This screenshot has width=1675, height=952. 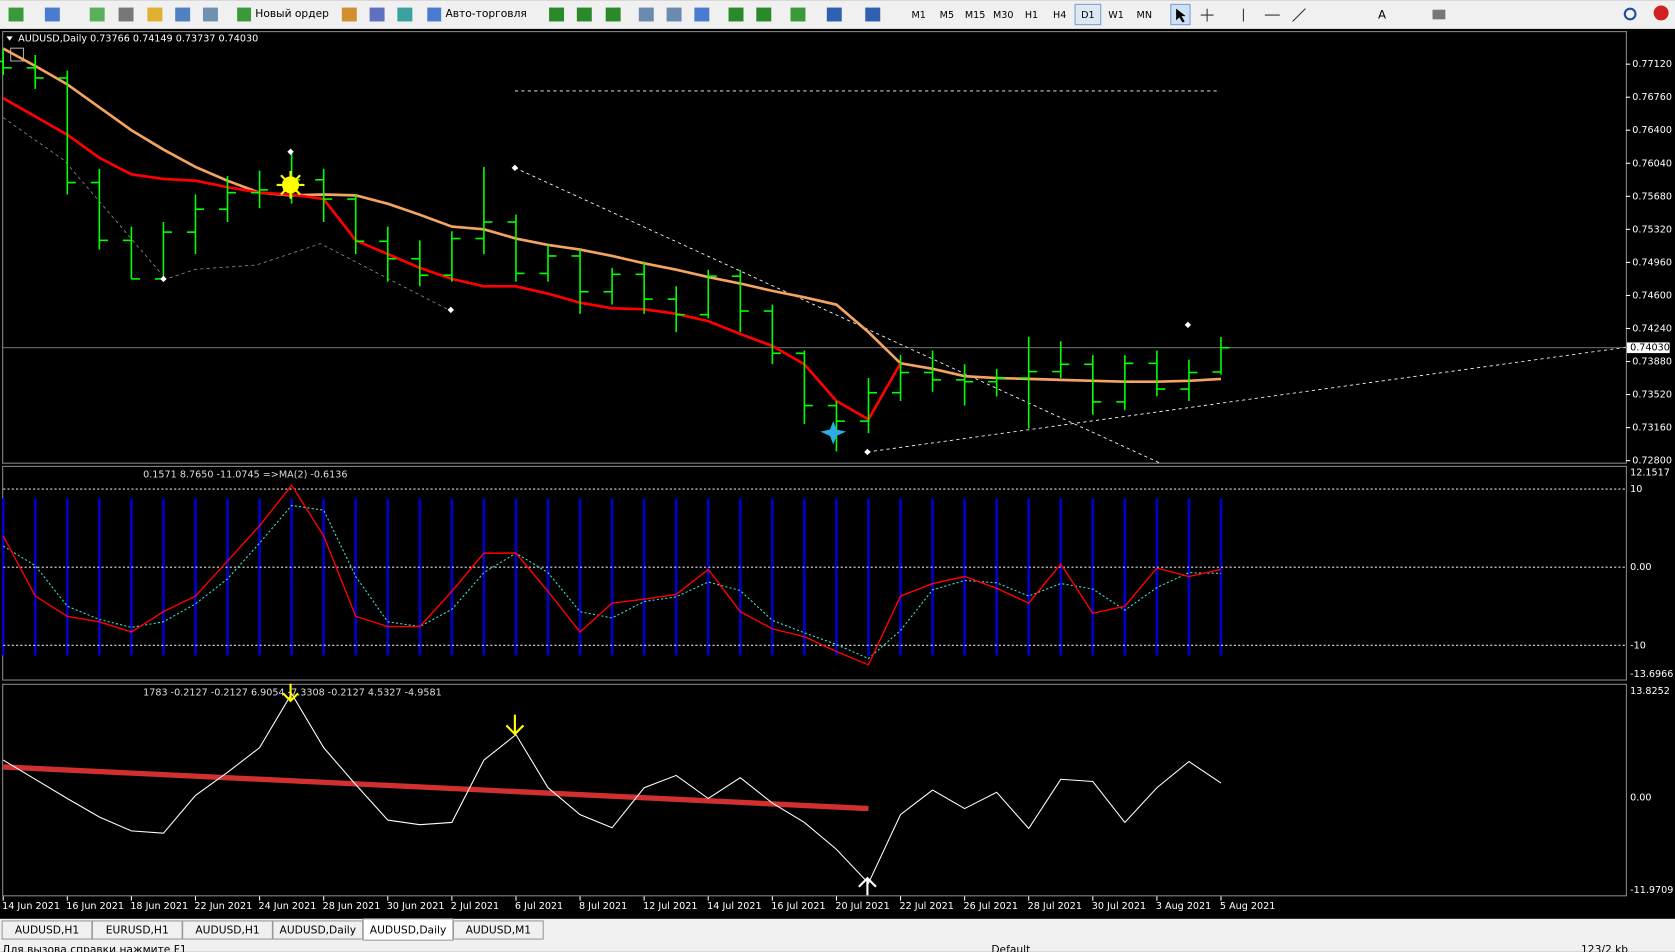 I want to click on price-tick-label: 0.76400, so click(x=1652, y=130).